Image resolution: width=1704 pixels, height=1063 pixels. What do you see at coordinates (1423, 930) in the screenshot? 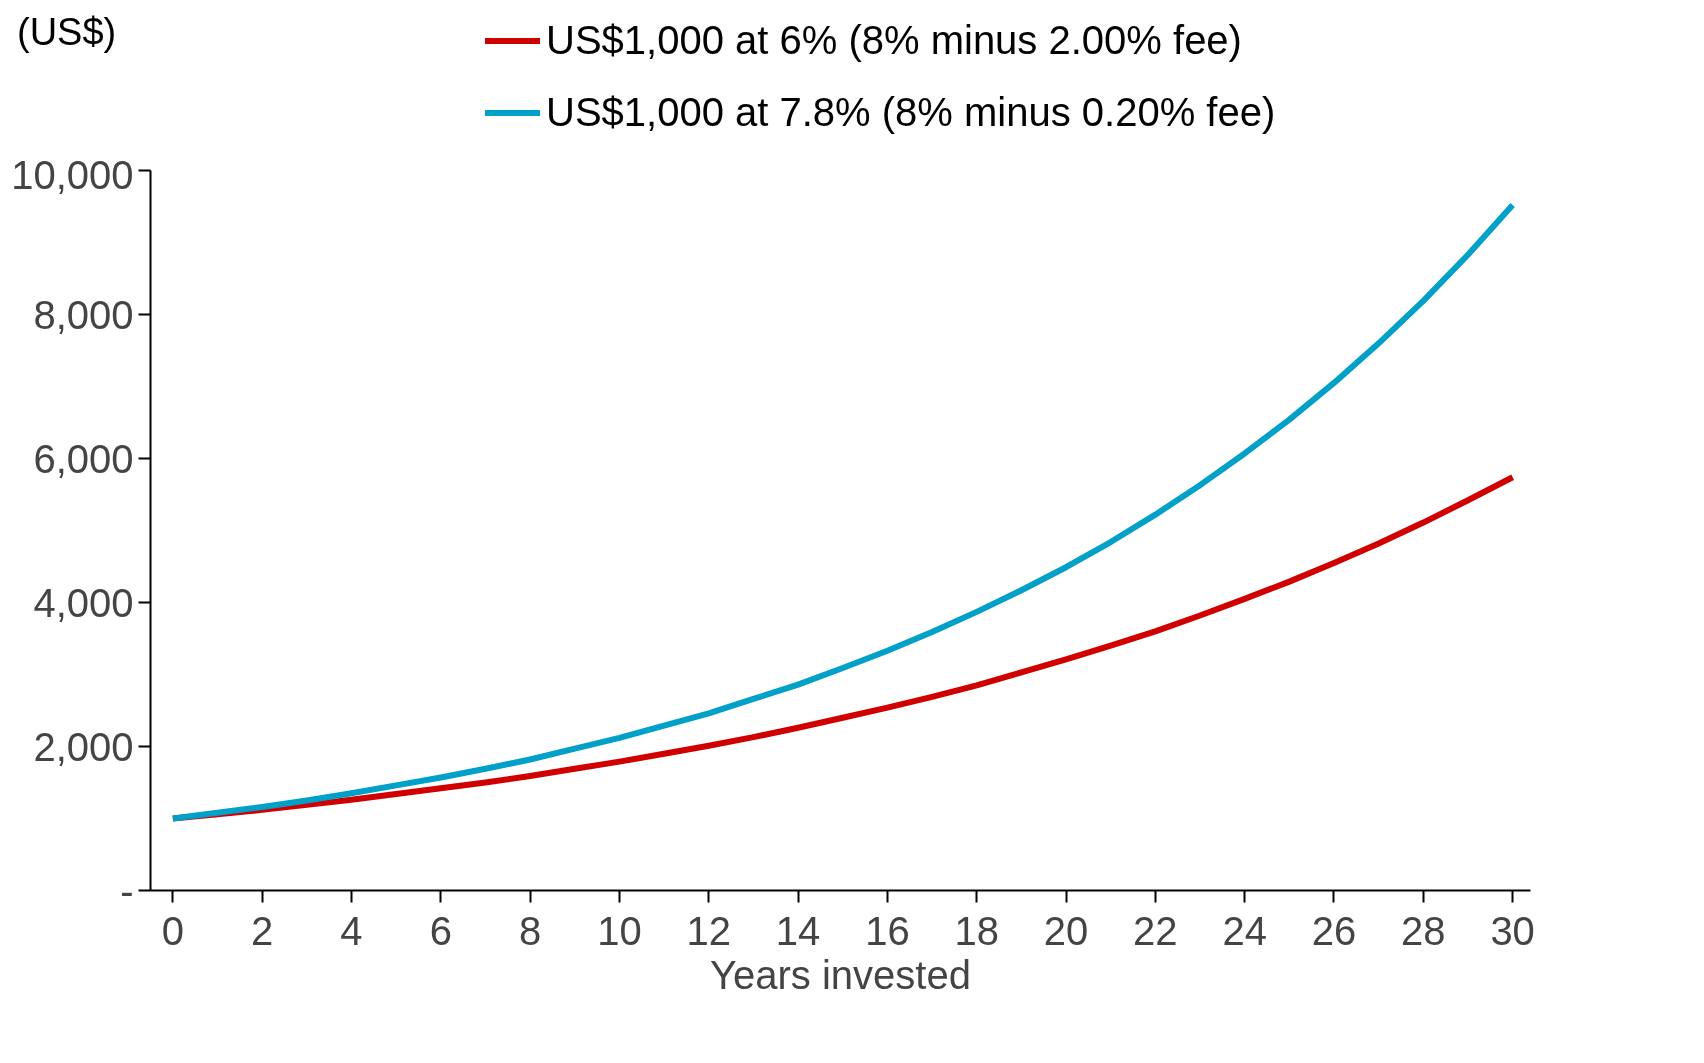
I see `x-tick-label: 28` at bounding box center [1423, 930].